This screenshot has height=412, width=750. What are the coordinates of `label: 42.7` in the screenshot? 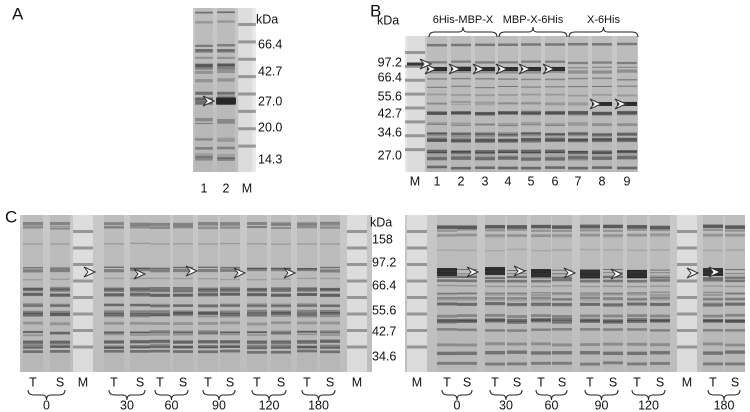 It's located at (384, 331).